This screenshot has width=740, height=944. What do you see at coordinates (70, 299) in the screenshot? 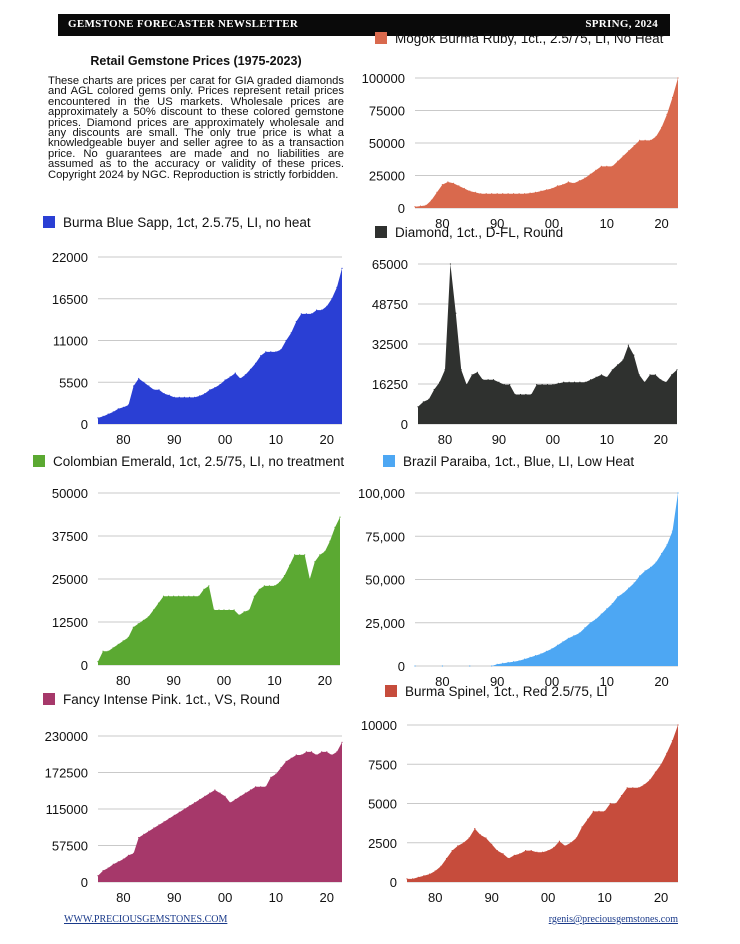
I see `y-tick-label: 16500` at bounding box center [70, 299].